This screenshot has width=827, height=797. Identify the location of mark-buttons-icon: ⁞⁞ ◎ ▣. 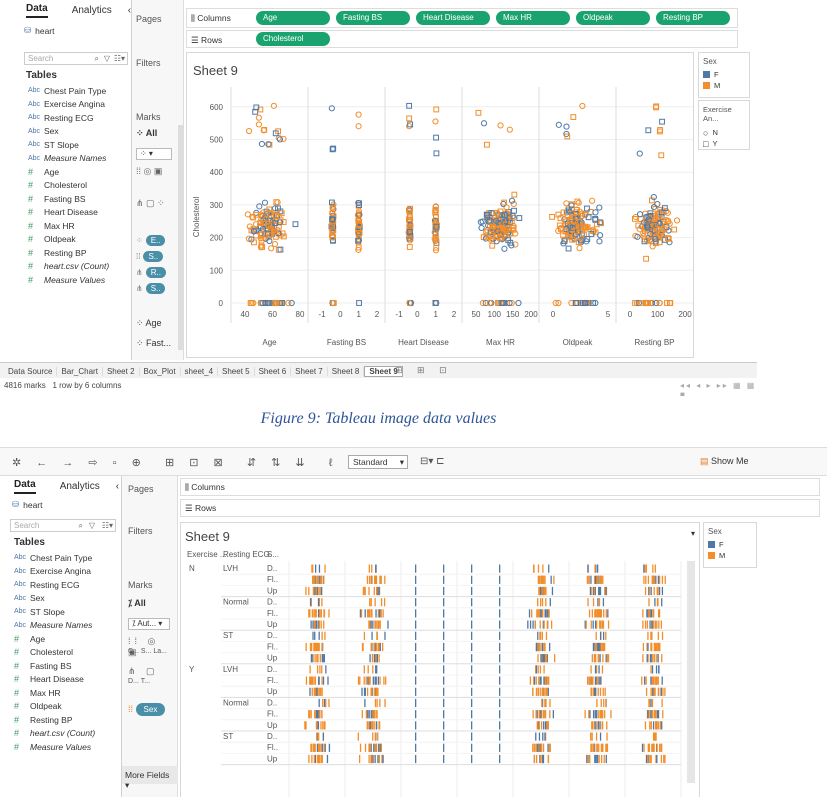
(144, 646).